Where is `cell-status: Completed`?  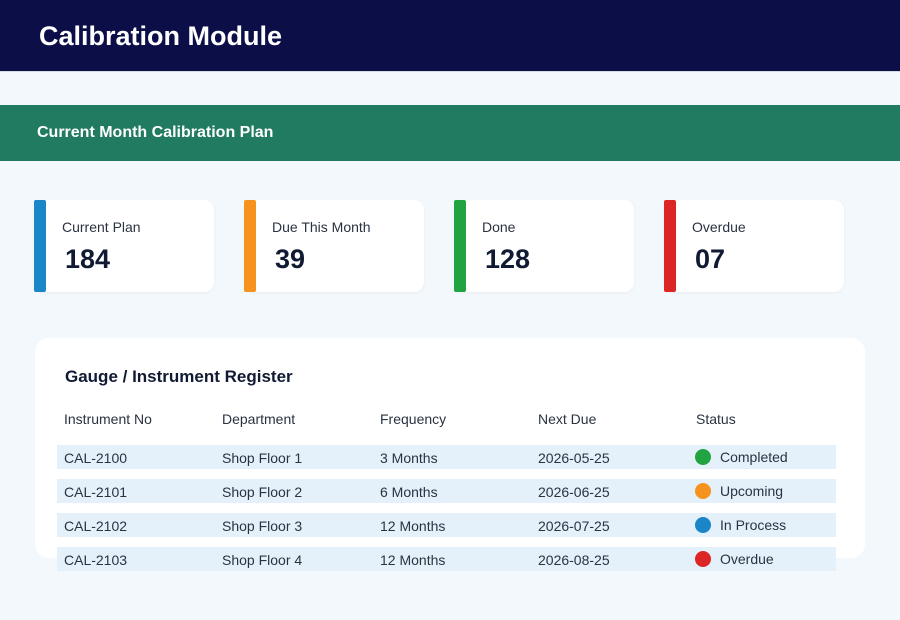 cell-status: Completed is located at coordinates (754, 457).